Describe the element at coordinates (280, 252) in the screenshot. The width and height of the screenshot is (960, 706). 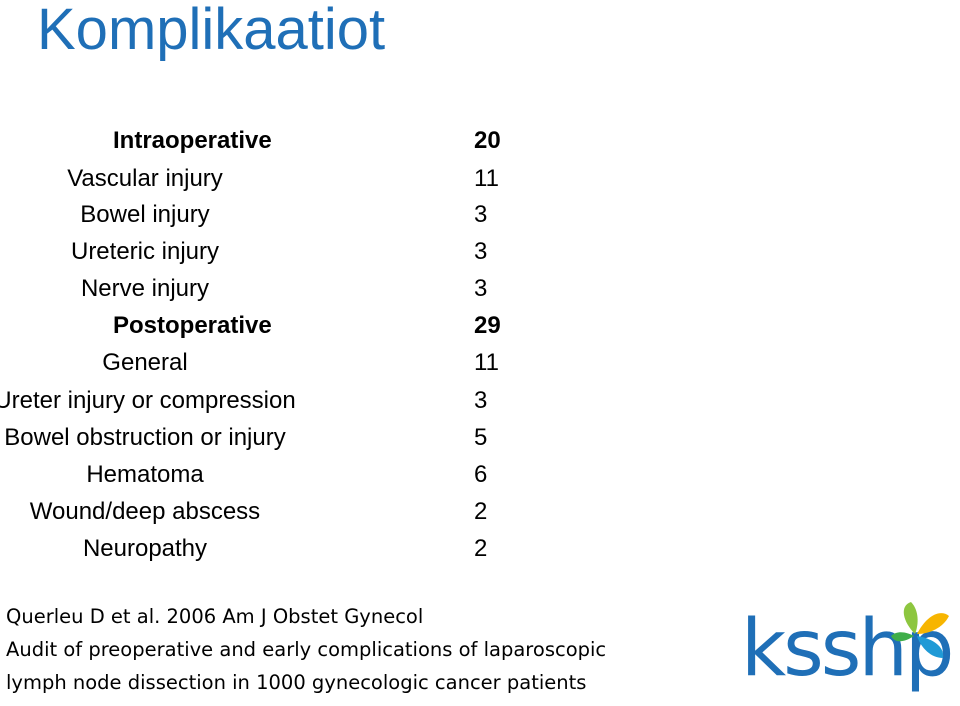
I see `table-row: Ureteric injury 3` at that location.